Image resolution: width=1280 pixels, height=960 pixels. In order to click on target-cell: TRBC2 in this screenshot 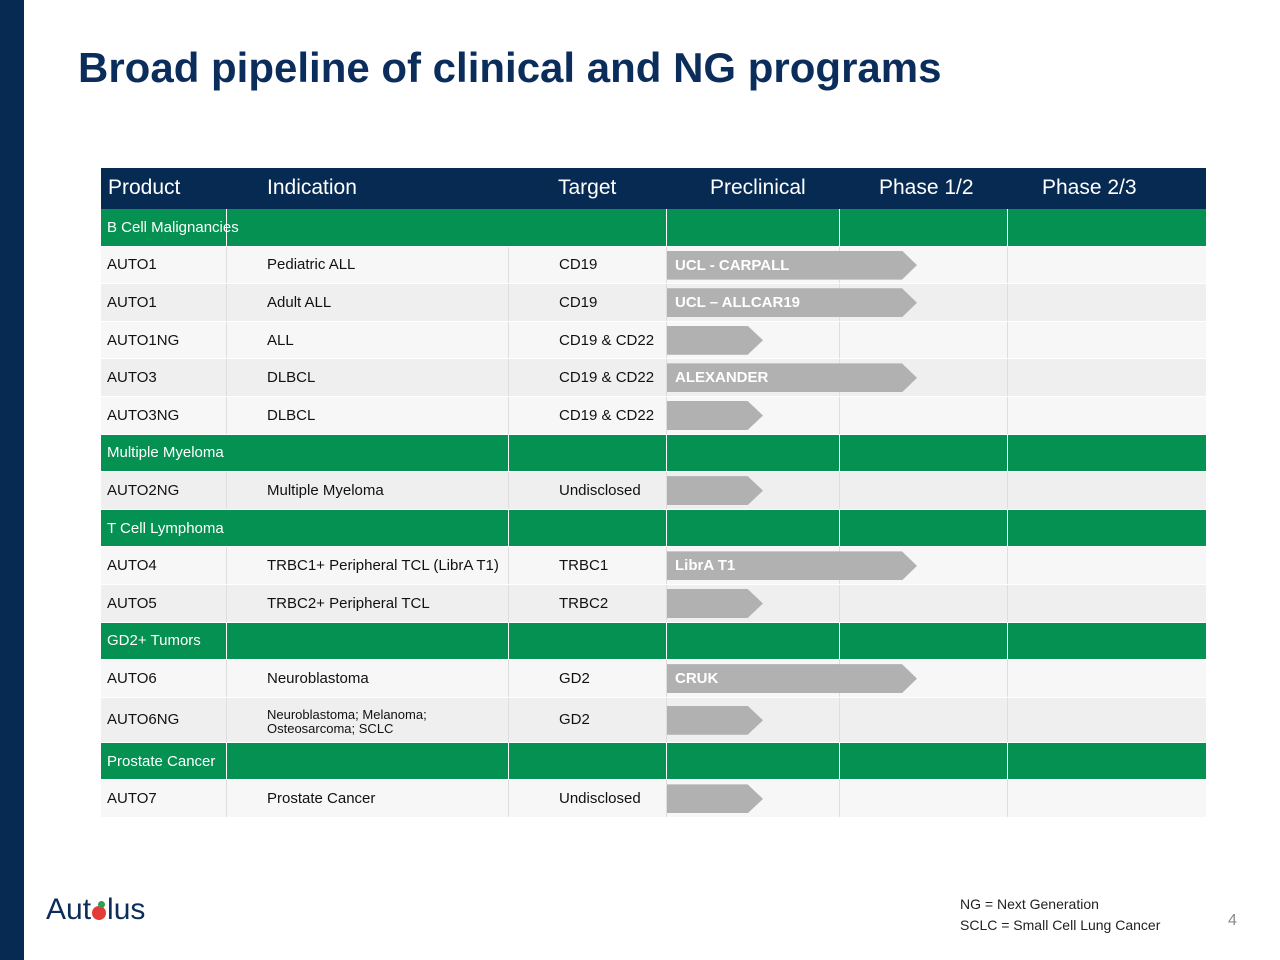, I will do `click(588, 603)`.